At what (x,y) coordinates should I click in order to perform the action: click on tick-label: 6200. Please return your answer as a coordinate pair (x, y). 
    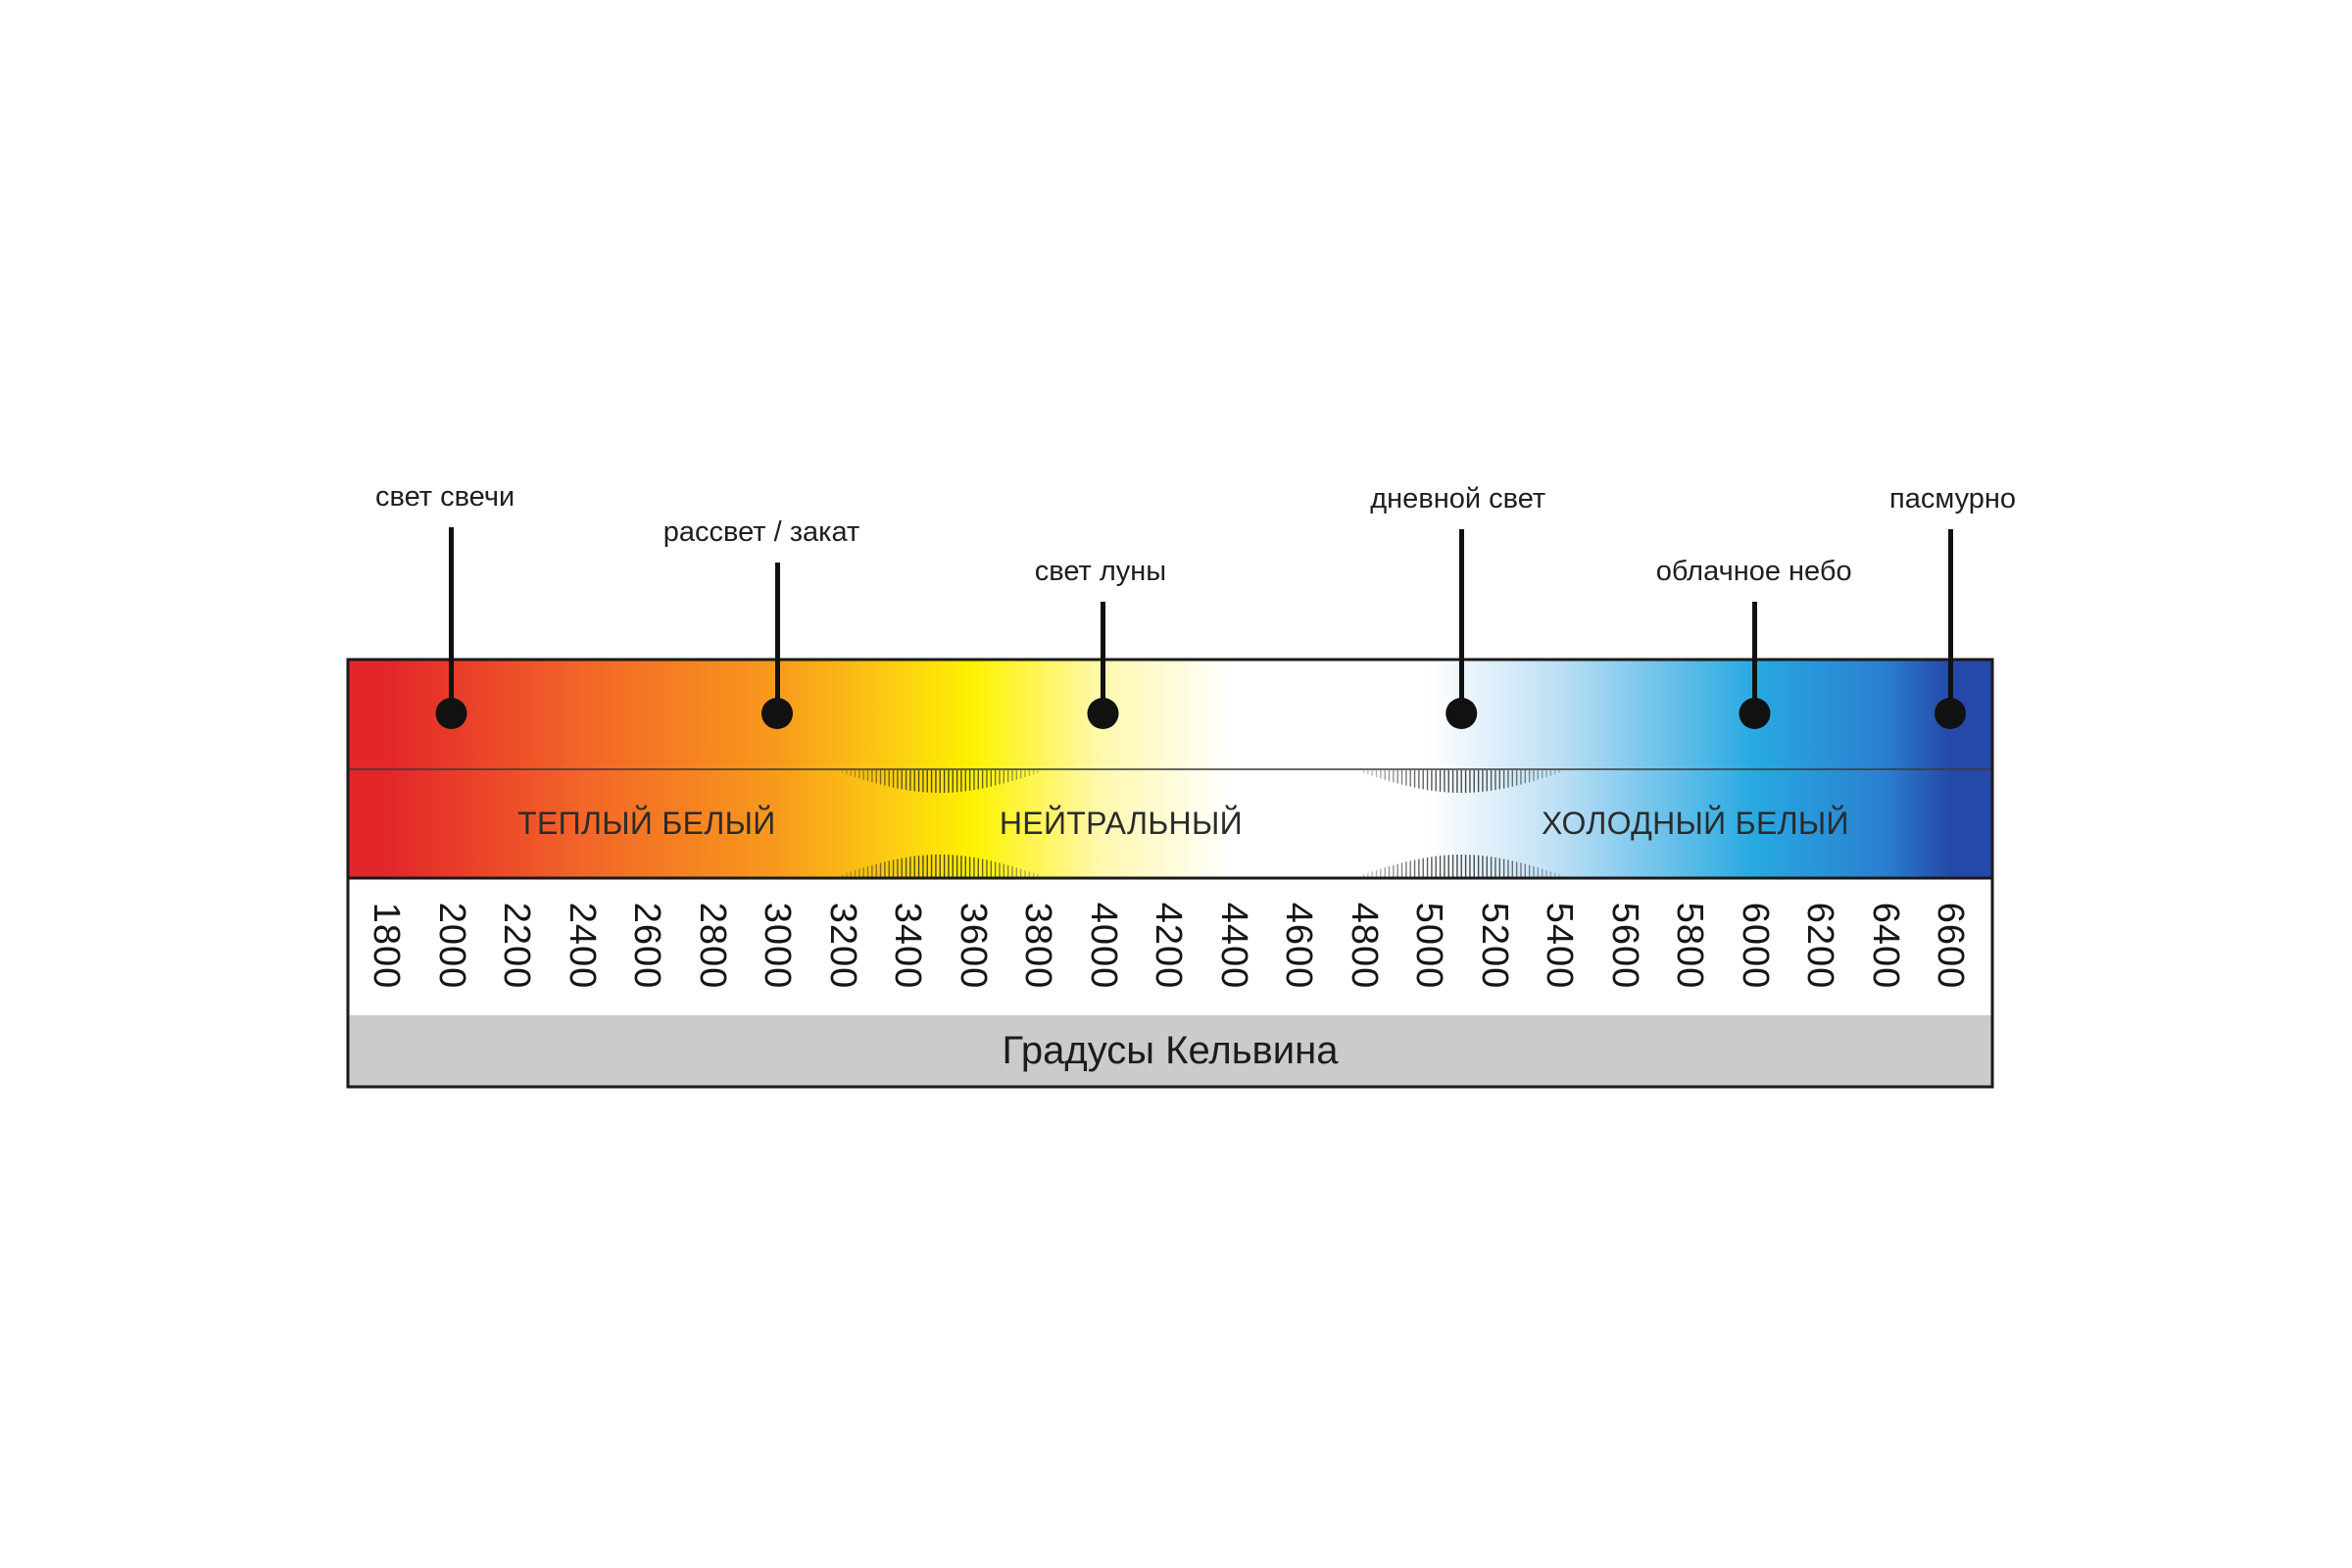
    Looking at the image, I should click on (1820, 946).